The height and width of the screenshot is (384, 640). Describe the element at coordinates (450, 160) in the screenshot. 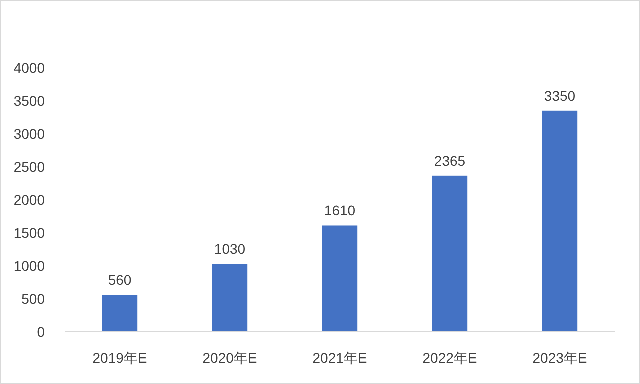

I see `data-label: 2365` at that location.